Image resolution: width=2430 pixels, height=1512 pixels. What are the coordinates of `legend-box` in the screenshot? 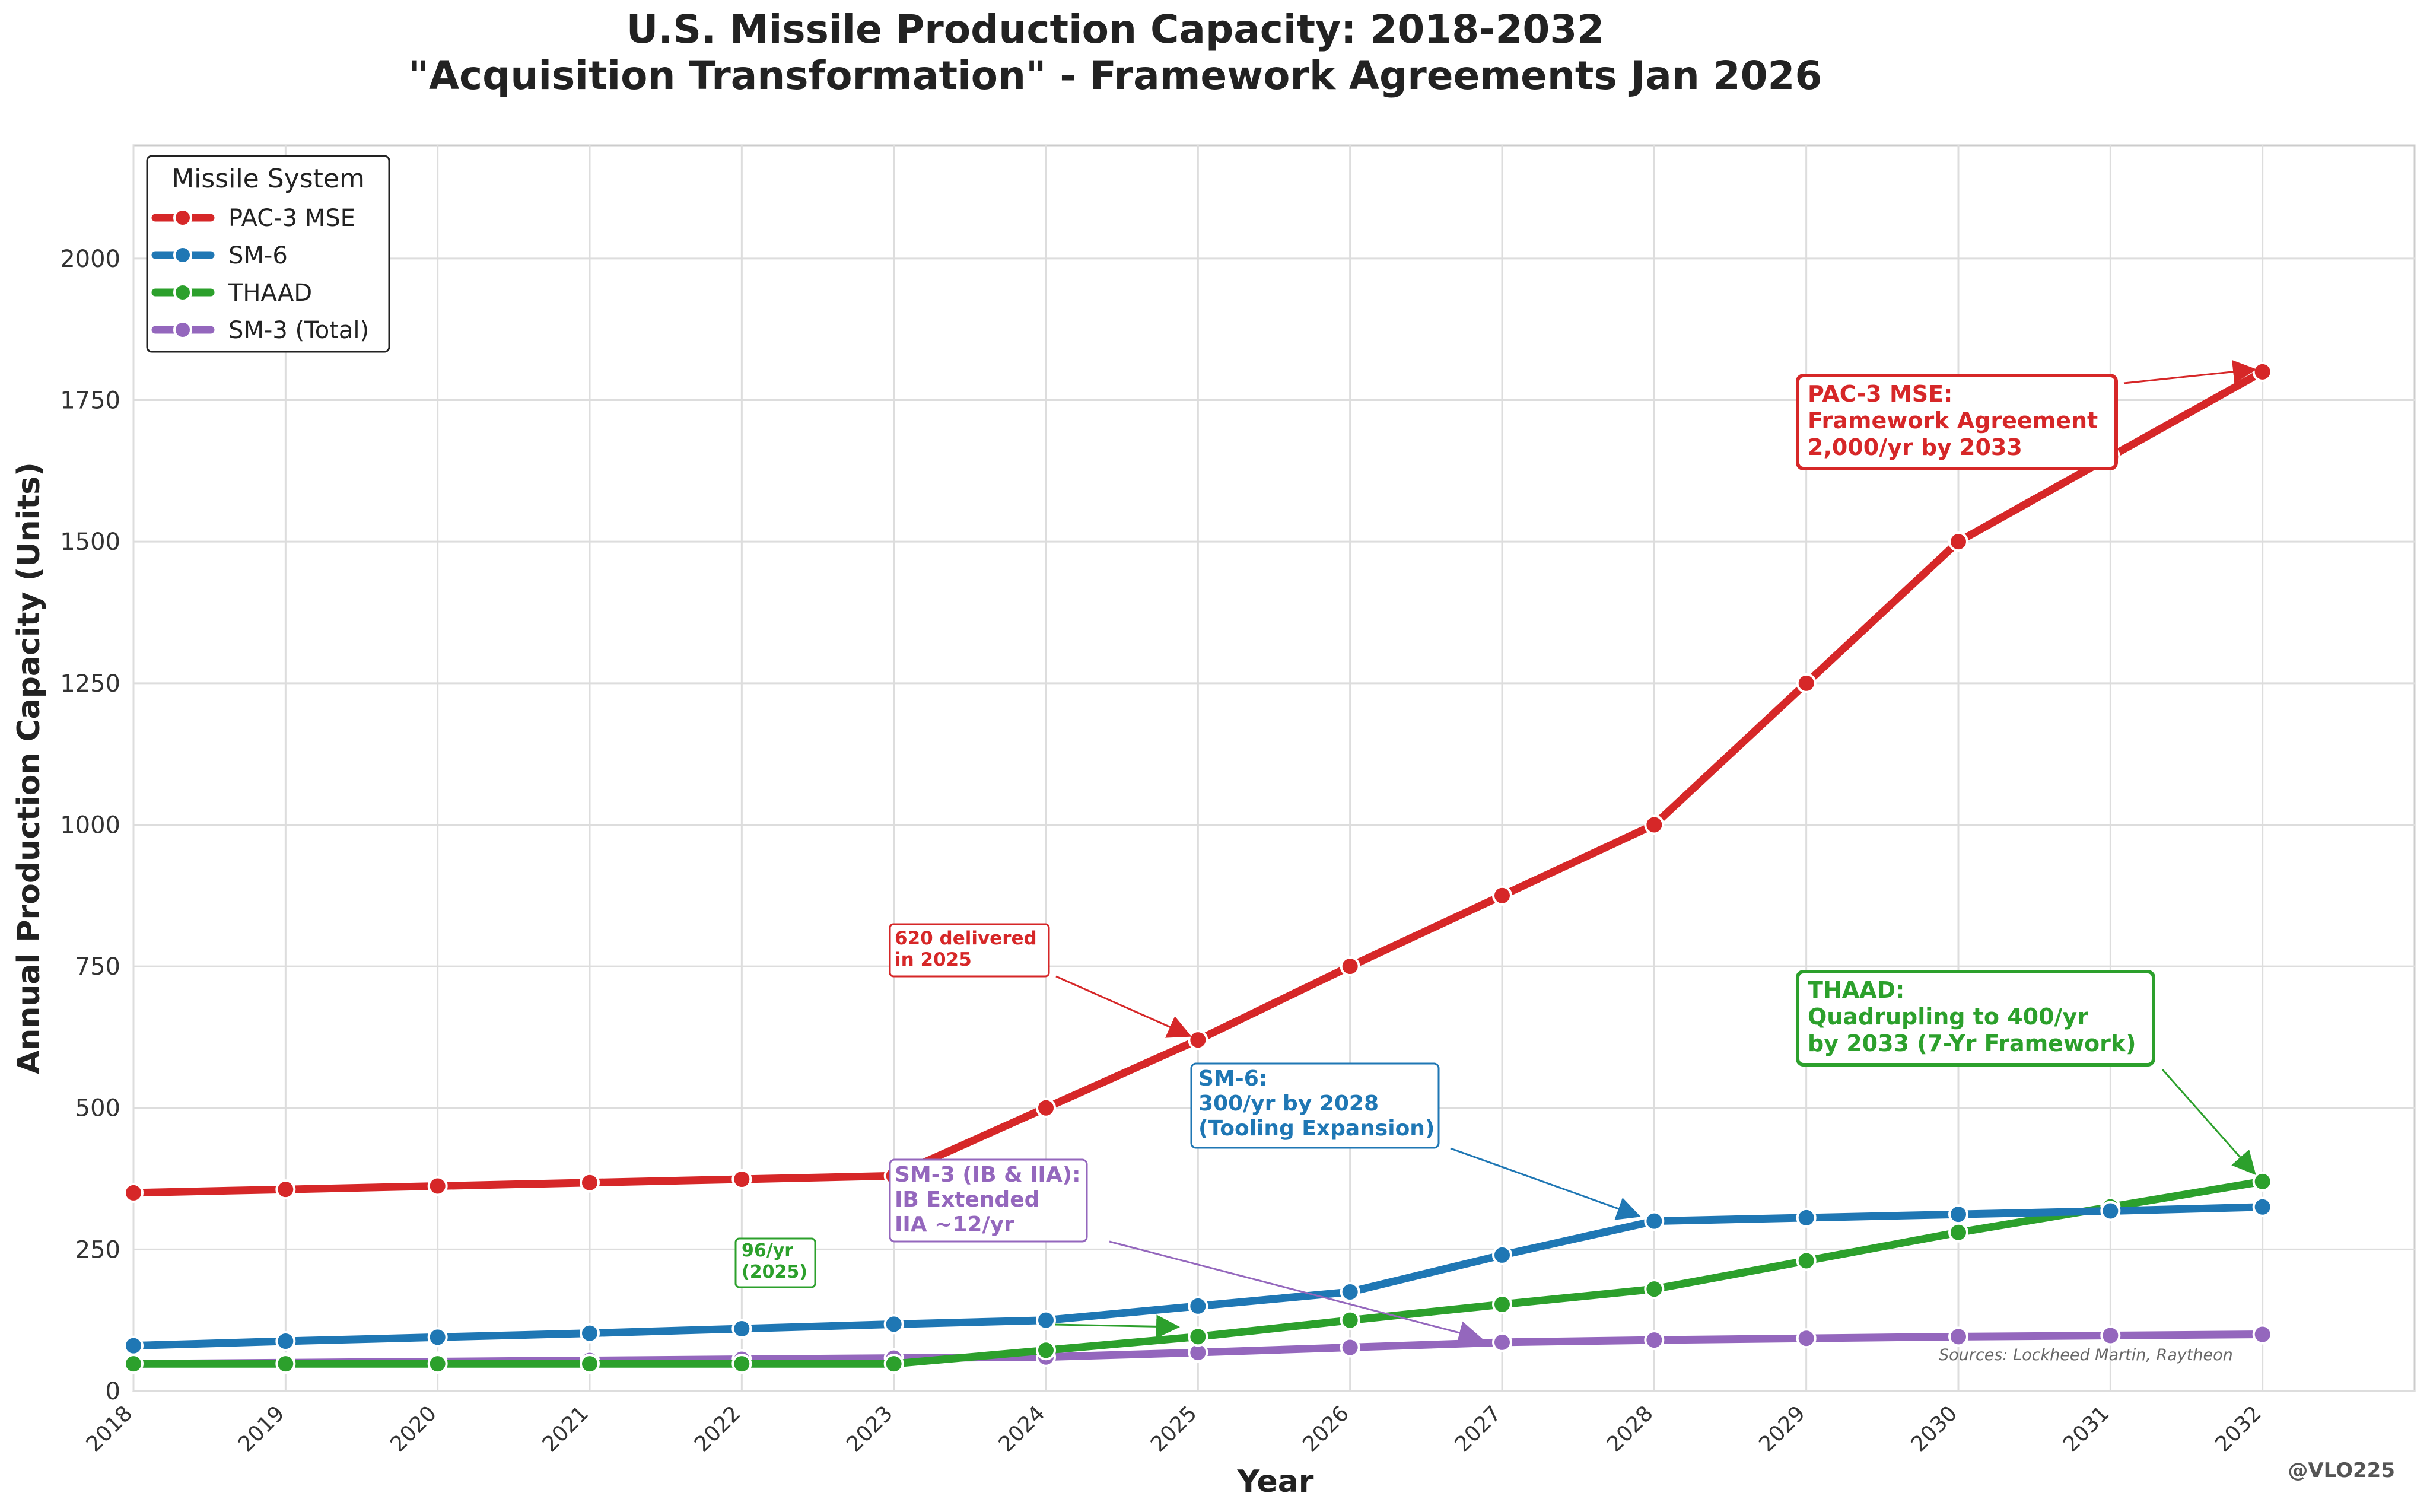 It's located at (268, 254).